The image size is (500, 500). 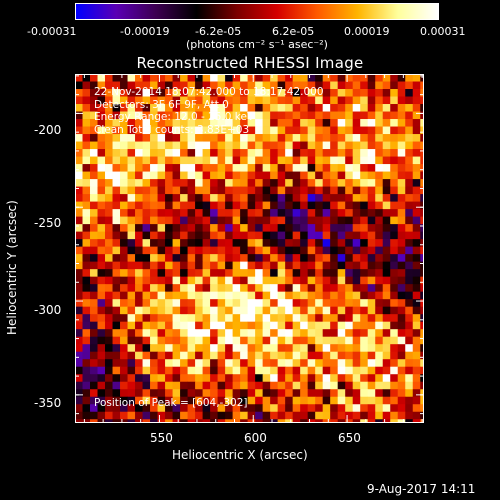 I want to click on y-tick-label: -200, so click(x=48, y=130).